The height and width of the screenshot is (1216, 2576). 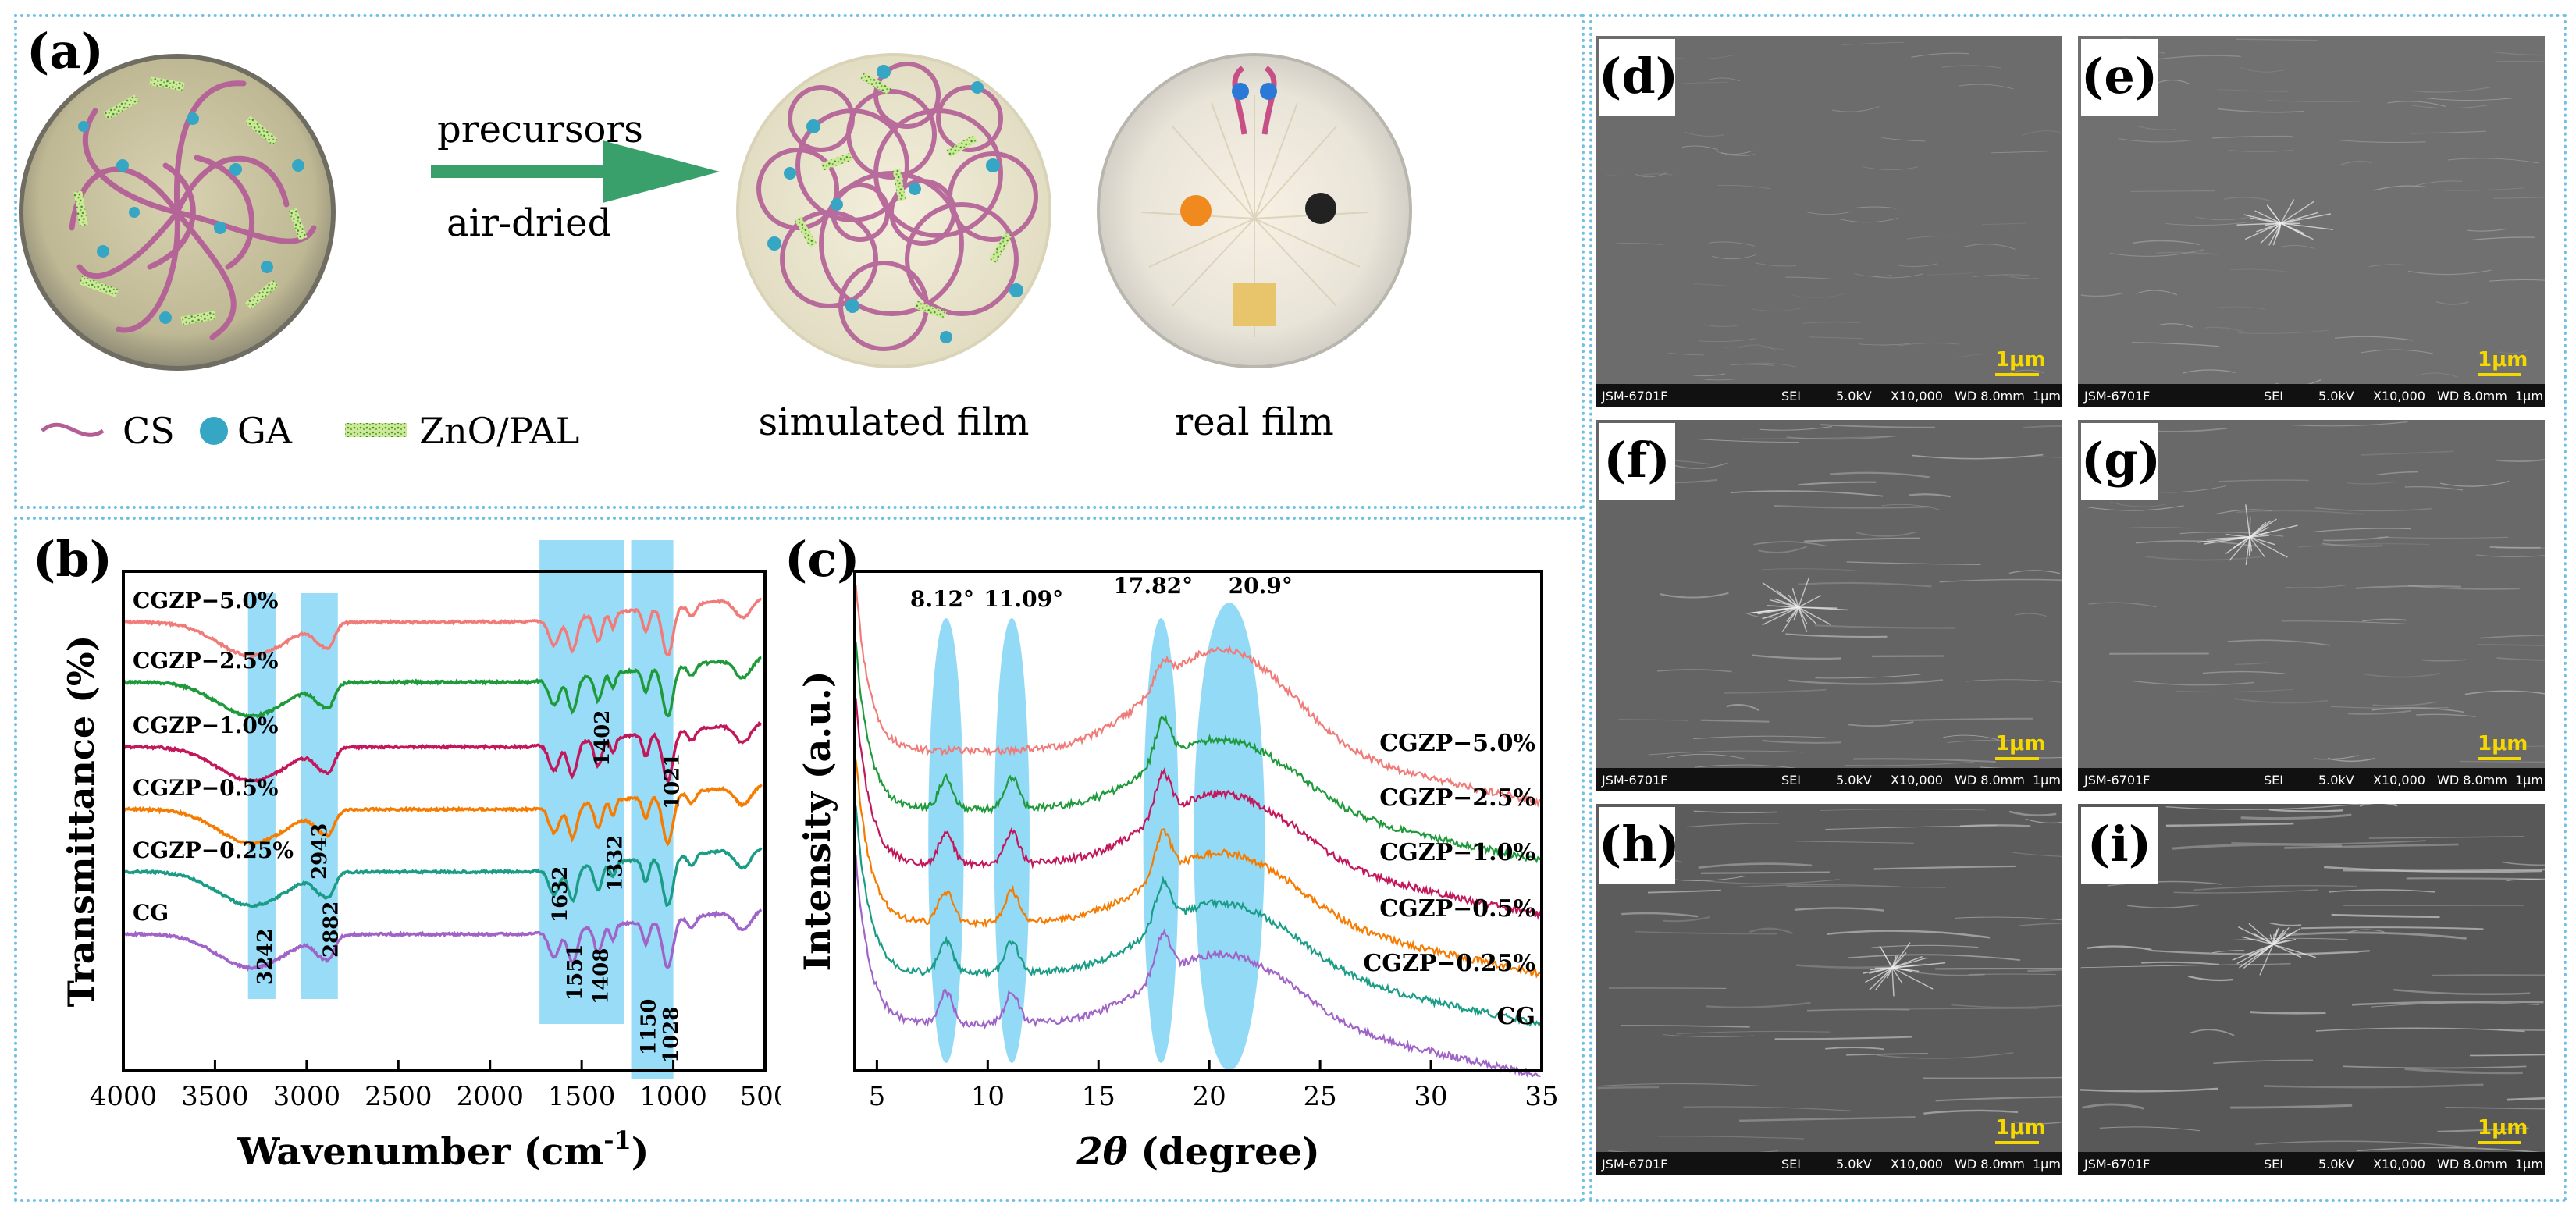 What do you see at coordinates (81, 821) in the screenshot?
I see `ftir-ylabel: Transmittance (%)` at bounding box center [81, 821].